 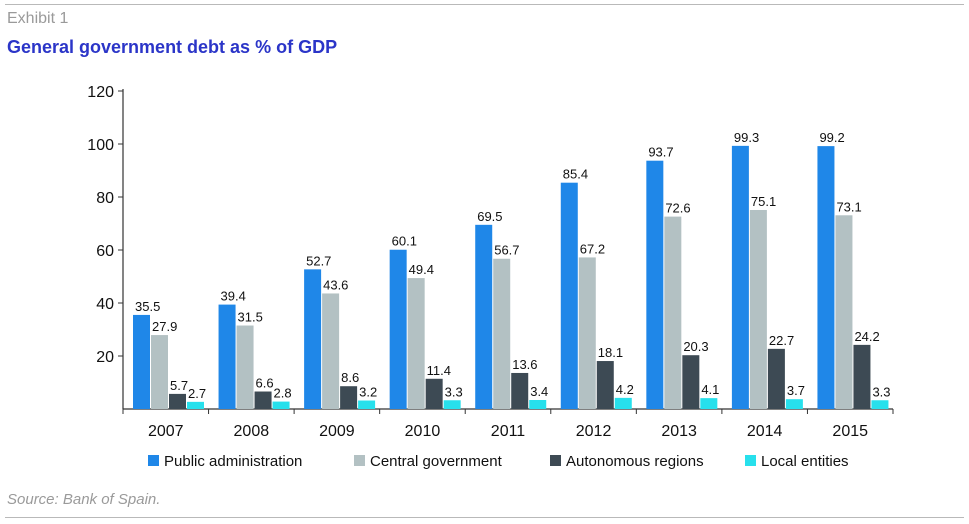 I want to click on data-label: 35.5, so click(x=147, y=306).